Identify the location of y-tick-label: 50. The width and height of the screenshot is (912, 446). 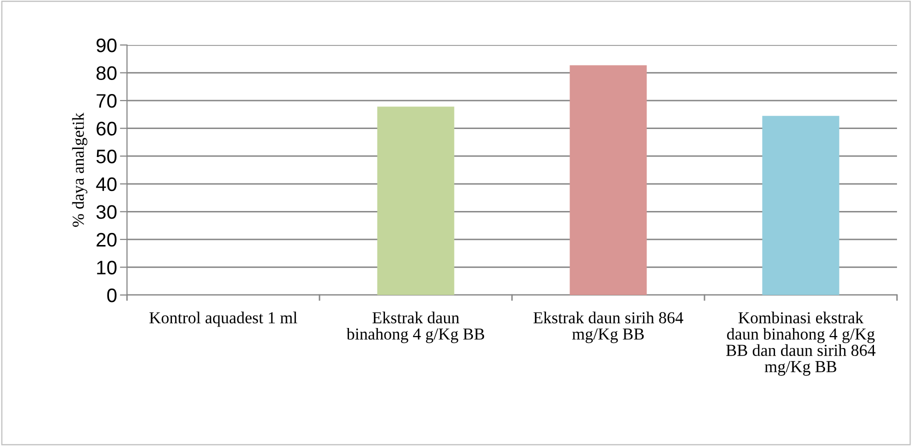
(106, 157).